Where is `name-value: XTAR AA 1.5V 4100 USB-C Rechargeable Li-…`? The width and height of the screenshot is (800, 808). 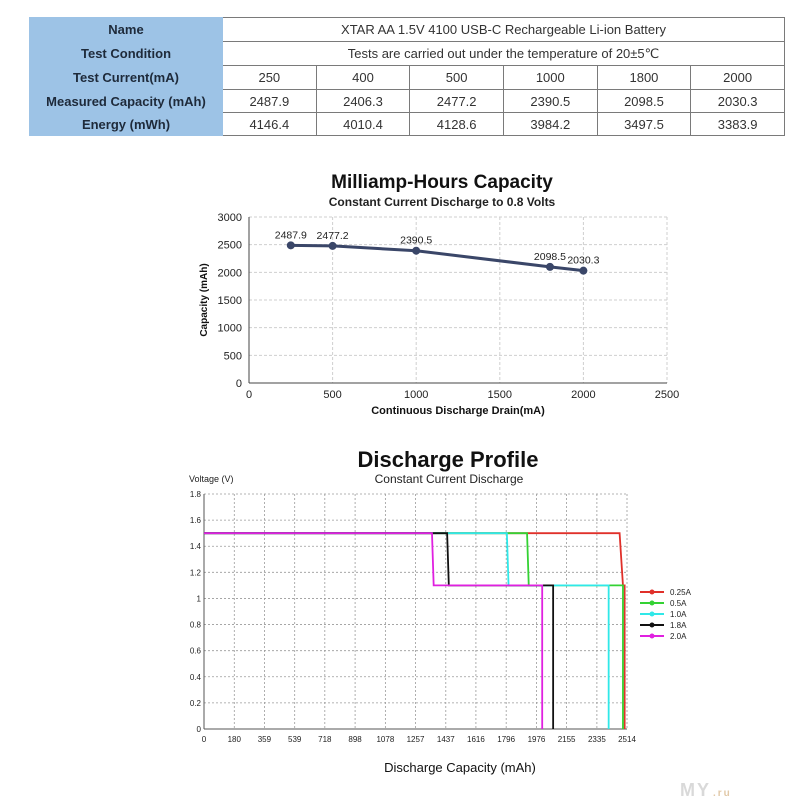 name-value: XTAR AA 1.5V 4100 USB-C Rechargeable Li-… is located at coordinates (503, 29).